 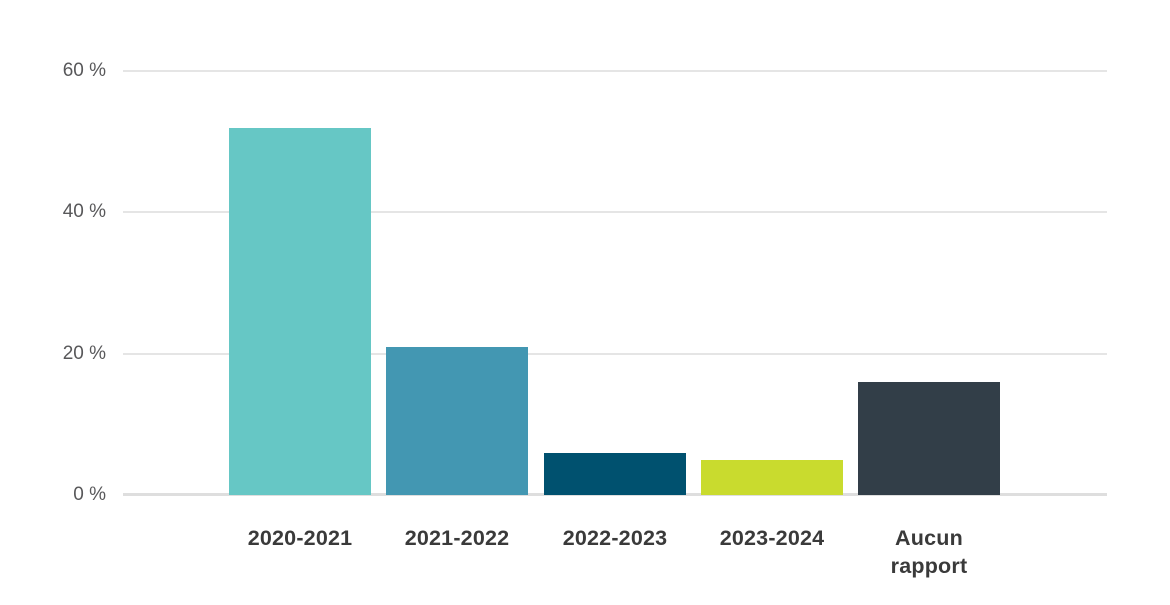 I want to click on bar-aucun-rapport, so click(x=929, y=438).